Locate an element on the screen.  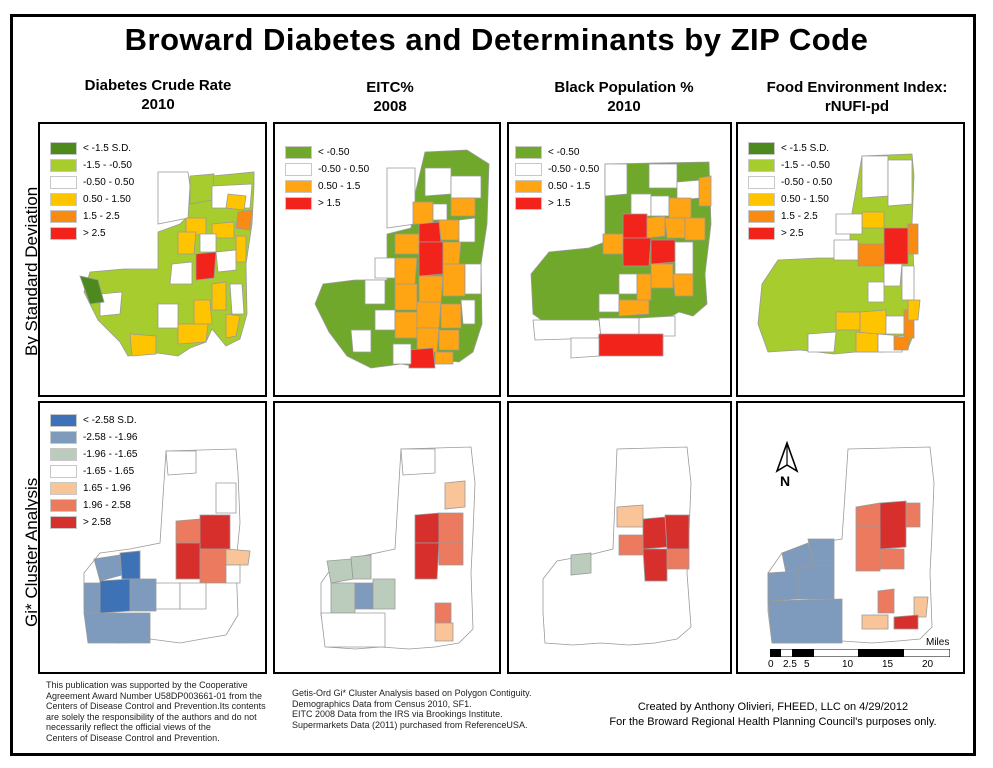
scale-tick: 15 is located at coordinates (888, 664).